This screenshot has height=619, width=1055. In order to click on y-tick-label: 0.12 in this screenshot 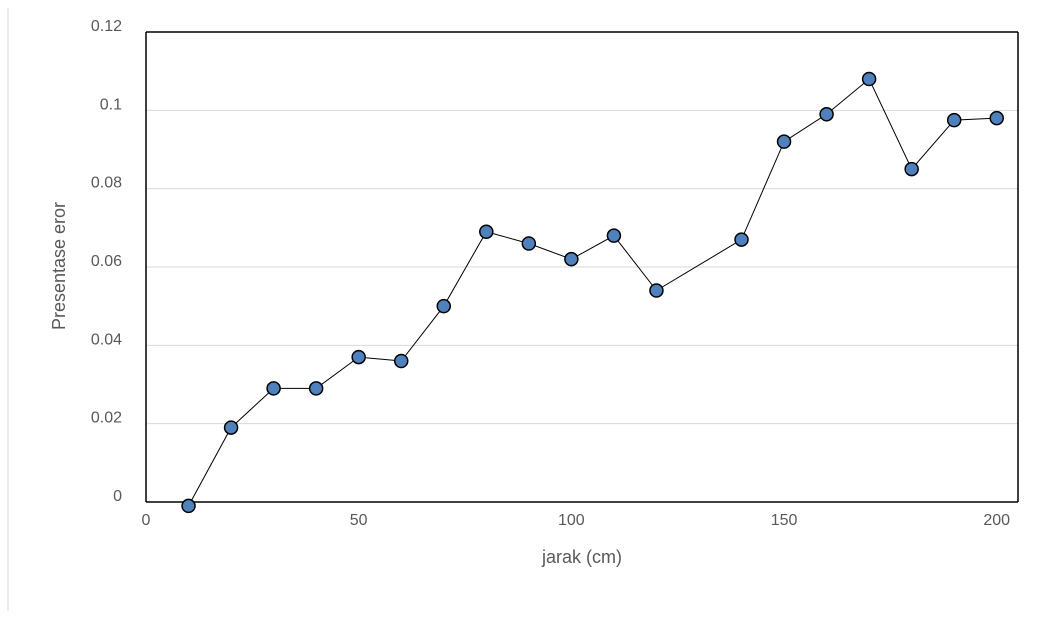, I will do `click(106, 26)`.